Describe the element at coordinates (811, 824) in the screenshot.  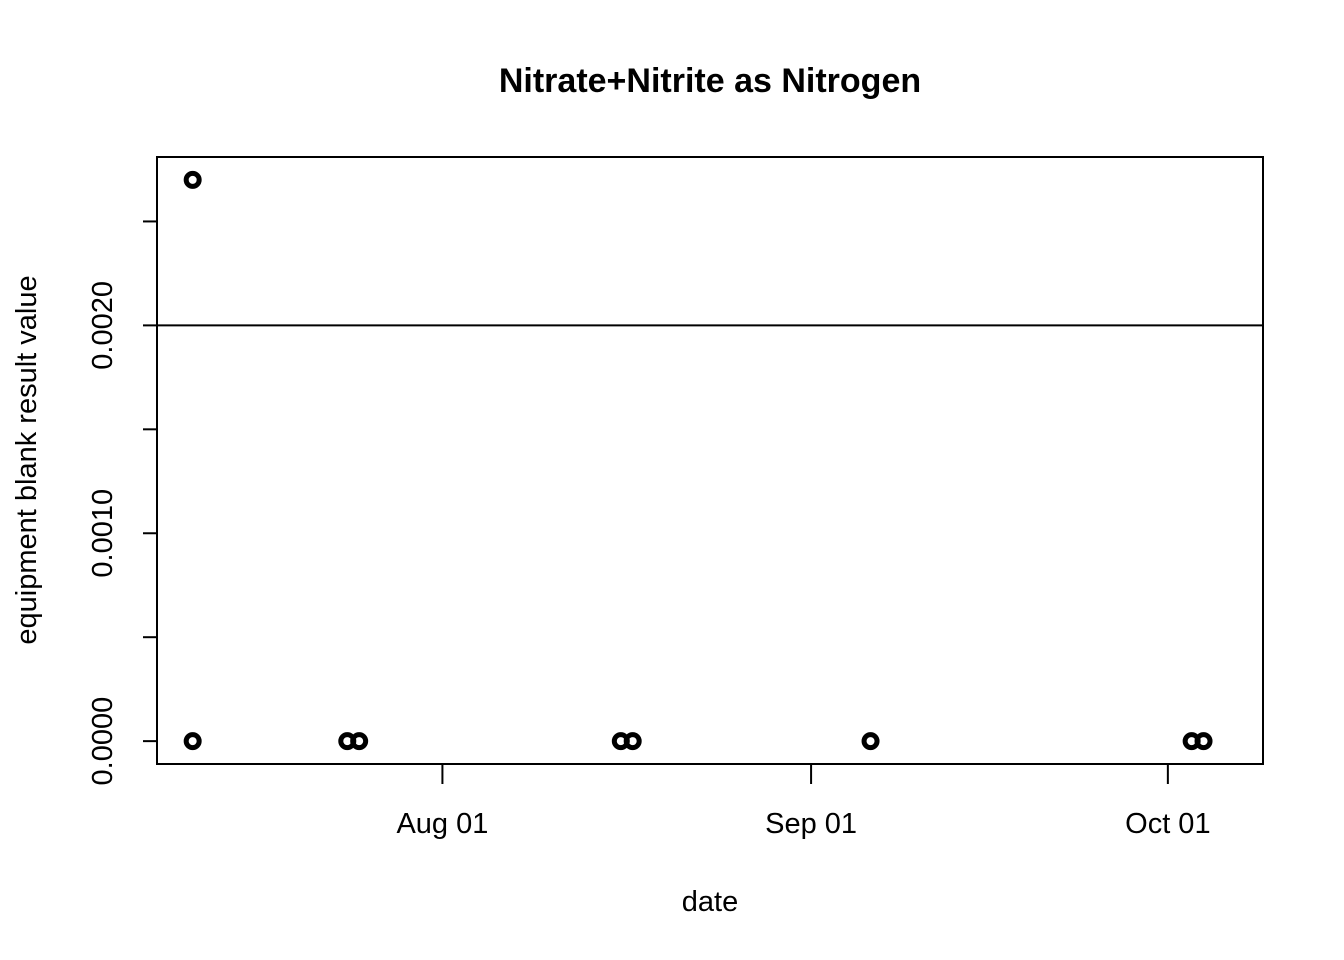
I see `x-tick-label: Sep 01` at that location.